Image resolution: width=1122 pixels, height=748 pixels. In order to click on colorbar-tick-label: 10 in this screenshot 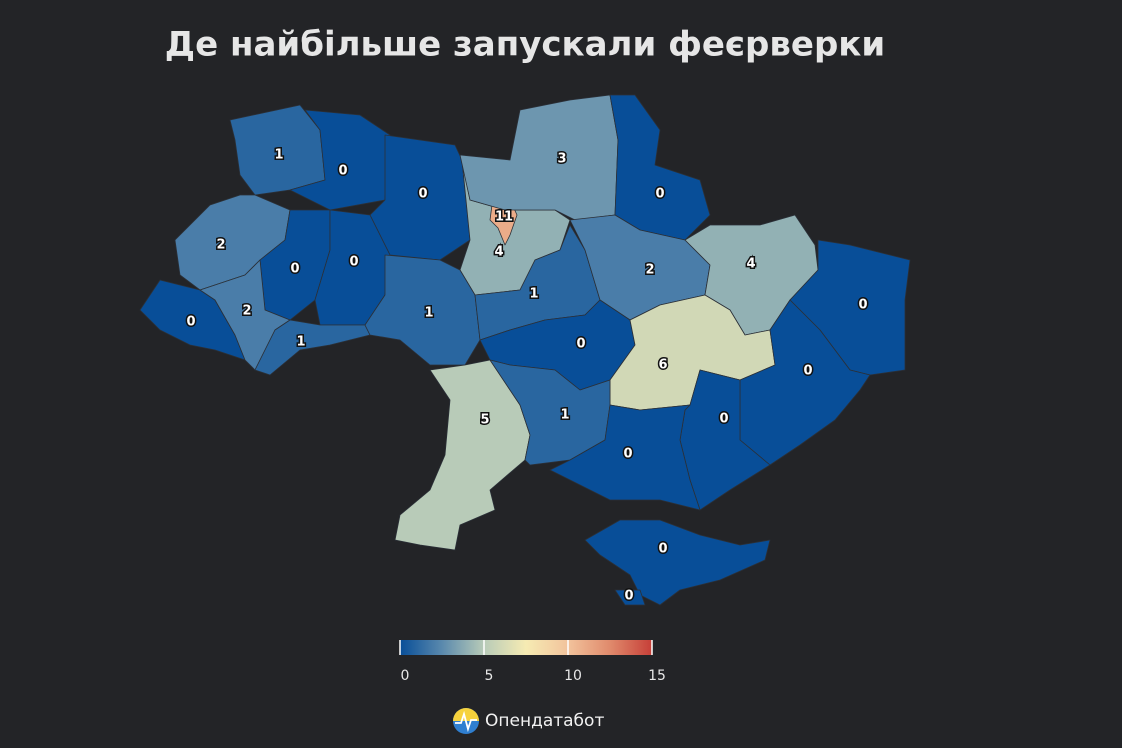, I will do `click(573, 676)`.